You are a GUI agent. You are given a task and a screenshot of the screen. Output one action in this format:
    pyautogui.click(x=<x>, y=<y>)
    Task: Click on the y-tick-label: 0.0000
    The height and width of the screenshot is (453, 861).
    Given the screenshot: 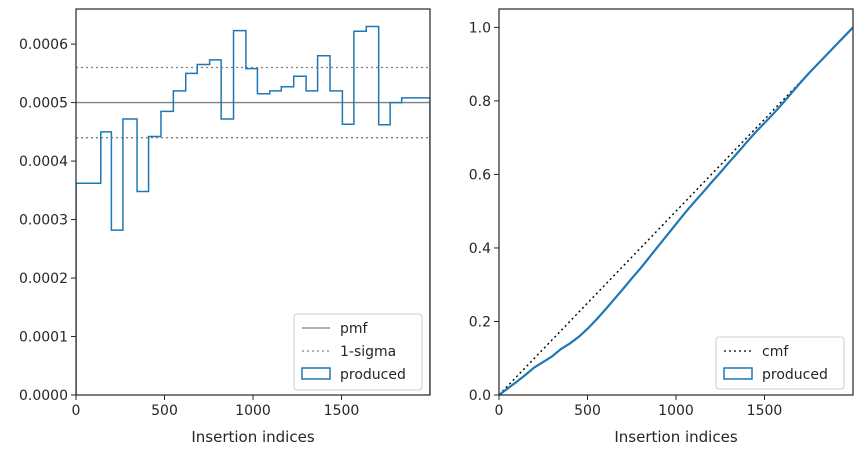 What is the action you would take?
    pyautogui.click(x=43, y=396)
    